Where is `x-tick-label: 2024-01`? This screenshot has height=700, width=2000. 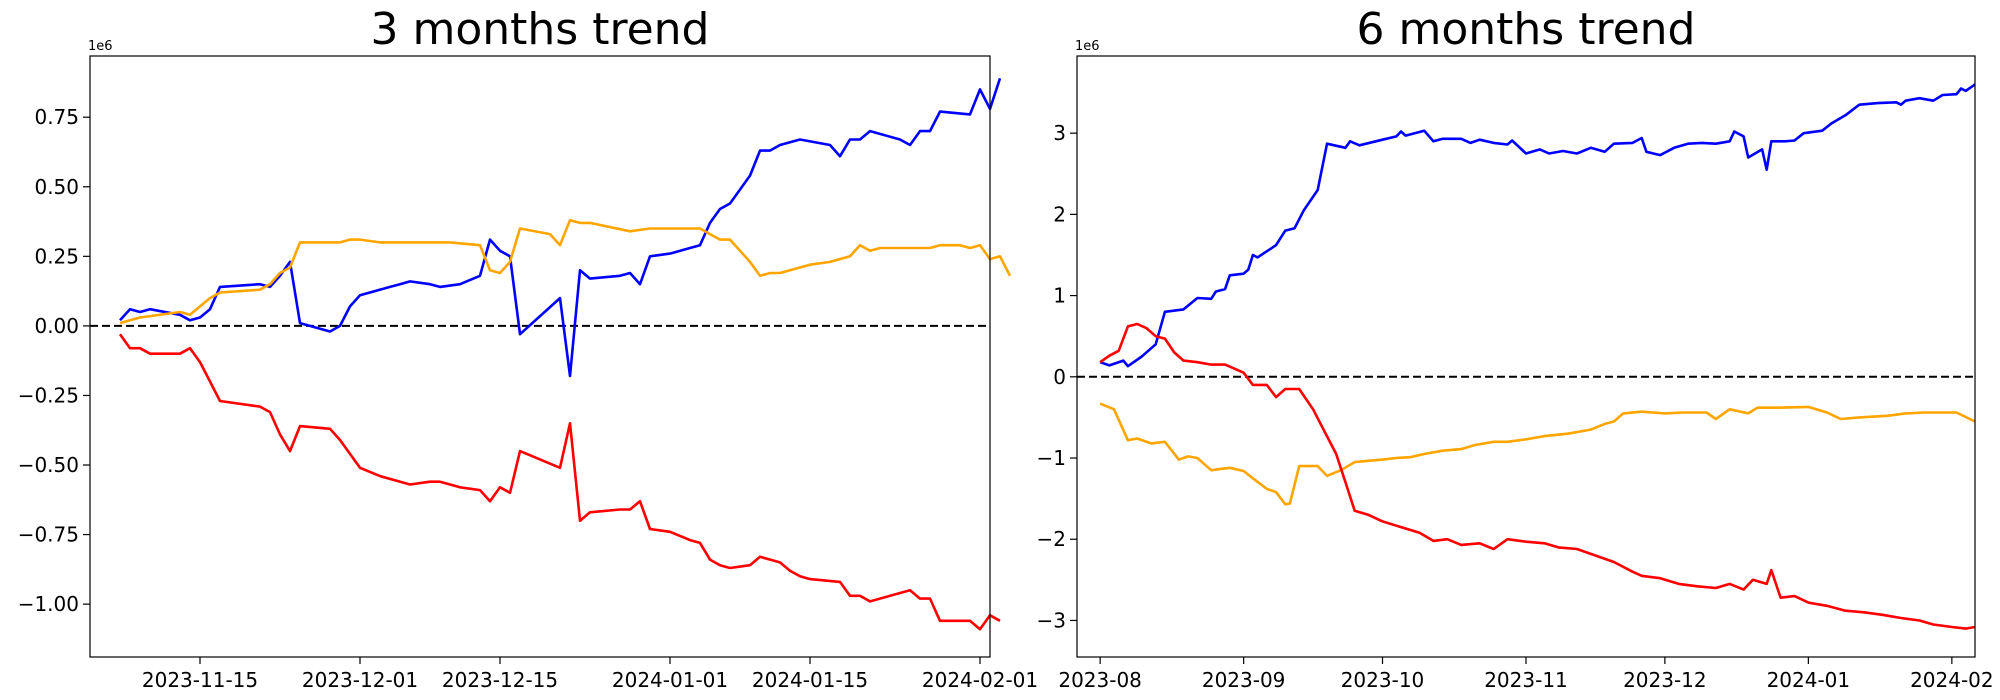 x-tick-label: 2024-01 is located at coordinates (1809, 680).